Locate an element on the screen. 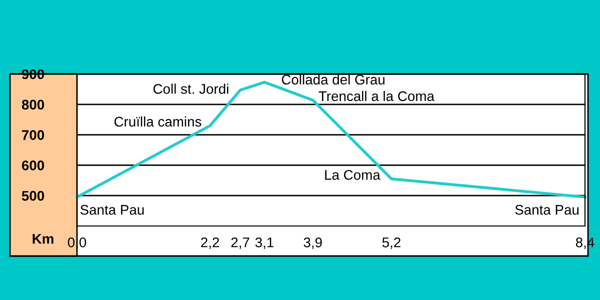 This screenshot has height=300, width=600. y-tick-label: 700 is located at coordinates (33, 135).